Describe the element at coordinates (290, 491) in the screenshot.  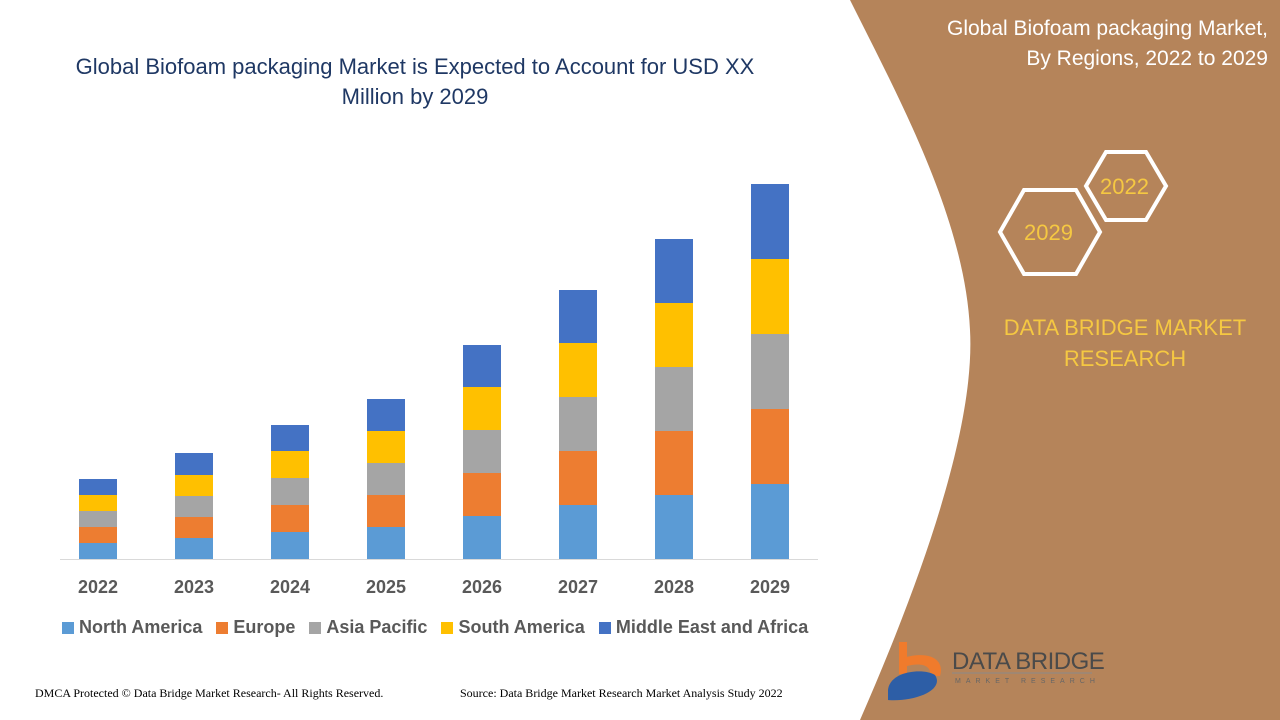
I see `bar-segment-2024-asia-pacific` at that location.